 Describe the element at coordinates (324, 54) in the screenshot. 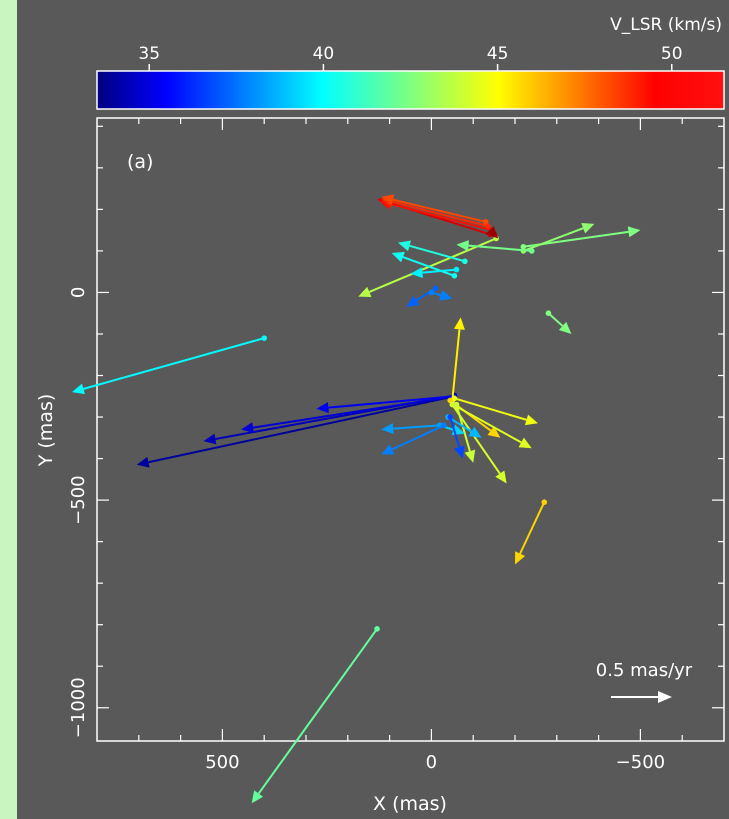

I see `colorbar-tick-label: 40` at that location.